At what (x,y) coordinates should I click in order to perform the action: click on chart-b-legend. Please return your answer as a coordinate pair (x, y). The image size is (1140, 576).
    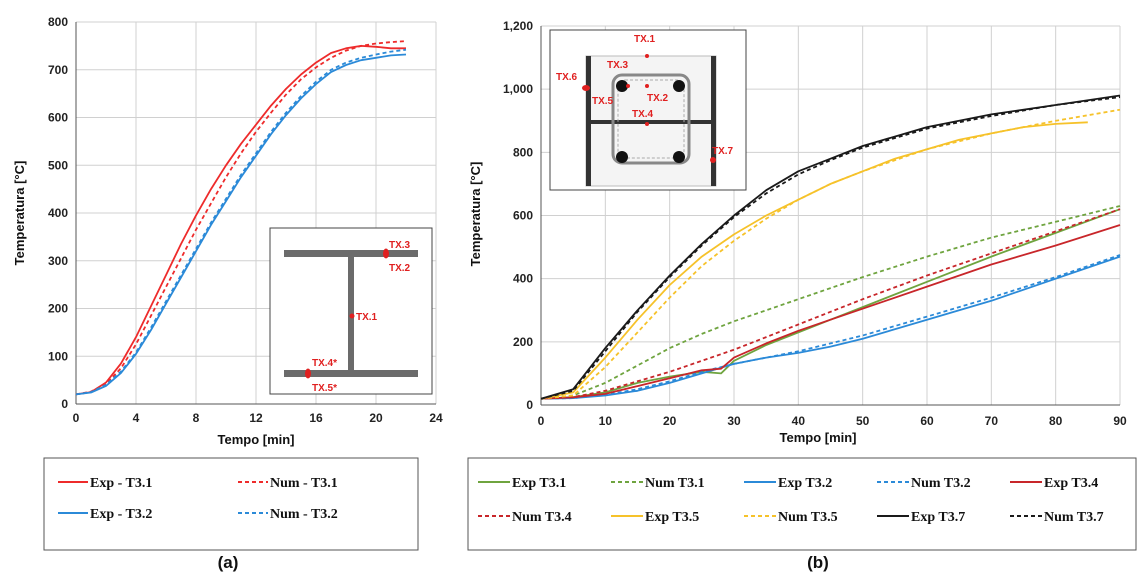
    Looking at the image, I should click on (802, 504).